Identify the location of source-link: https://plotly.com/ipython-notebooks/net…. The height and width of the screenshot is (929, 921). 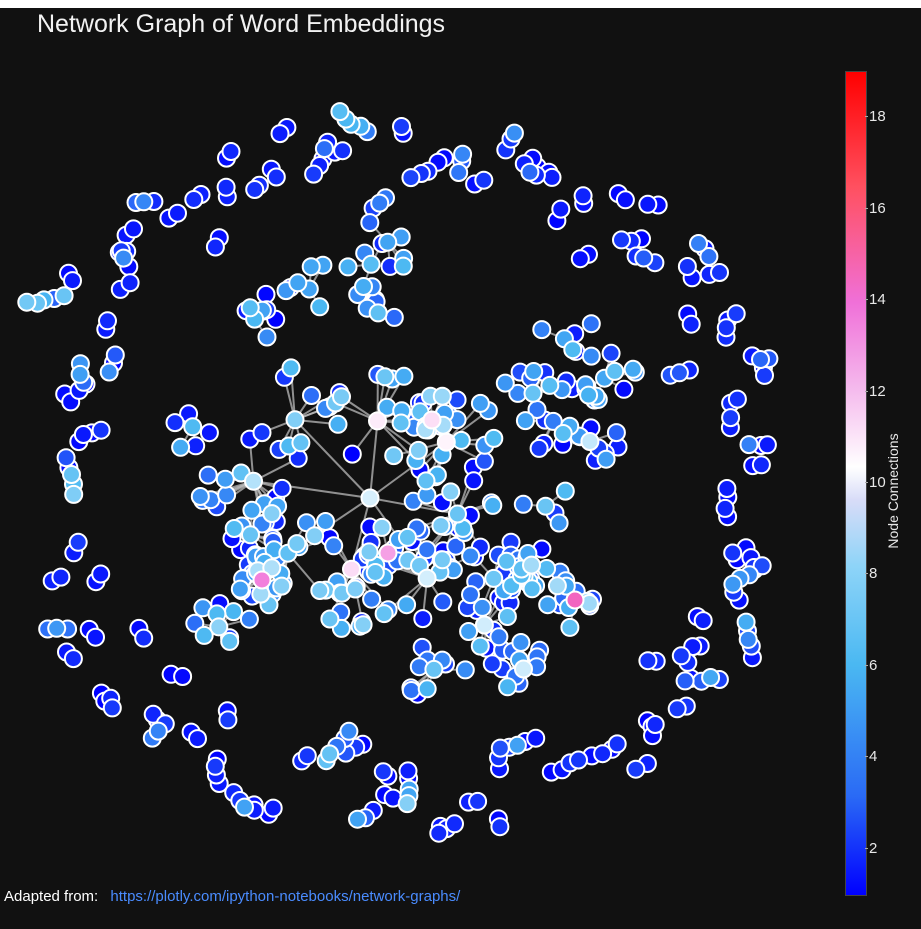
(285, 896).